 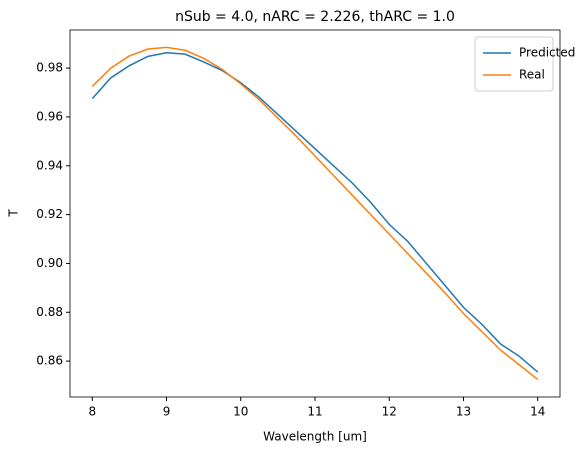 I want to click on chart-title: nSub = 4.0, nARC = 2.226, thARC = 1.0, so click(x=315, y=17).